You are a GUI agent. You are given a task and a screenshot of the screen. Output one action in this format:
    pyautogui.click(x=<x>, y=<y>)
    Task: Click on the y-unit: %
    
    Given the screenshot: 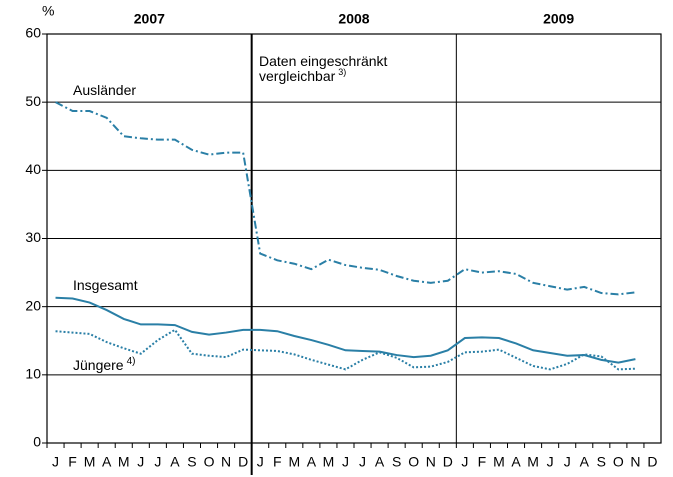 What is the action you would take?
    pyautogui.click(x=48, y=11)
    